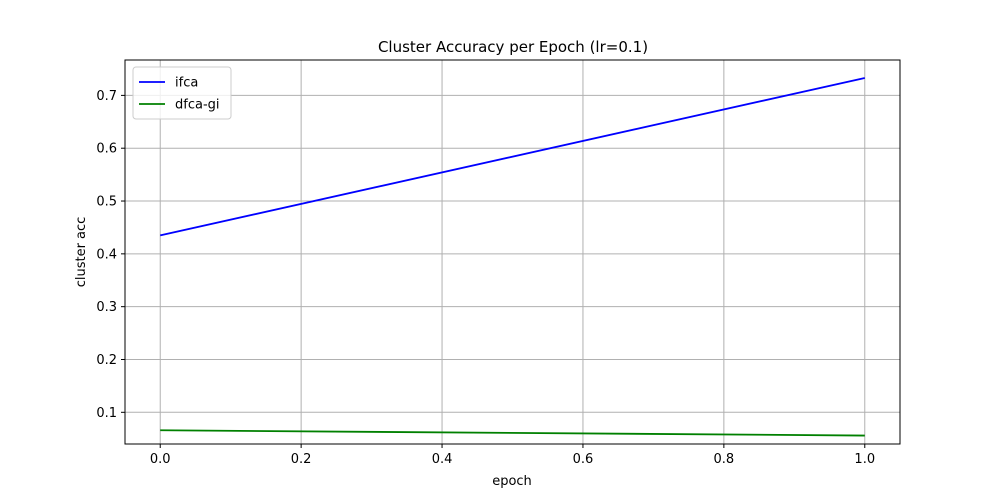 This screenshot has height=500, width=1000. I want to click on chart-title: Cluster Accuracy per Epoch (lr=0.1), so click(513, 47).